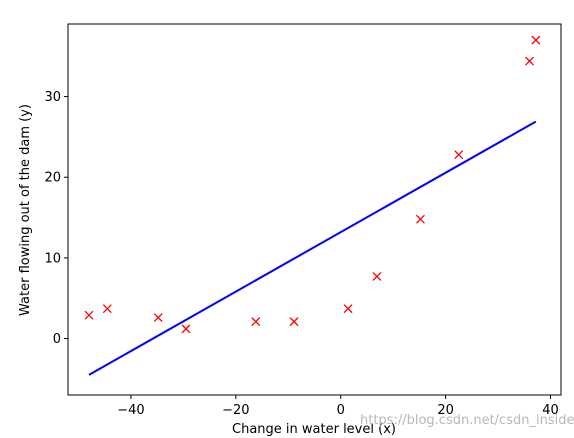  I want to click on x-tick-label: −20, so click(235, 410).